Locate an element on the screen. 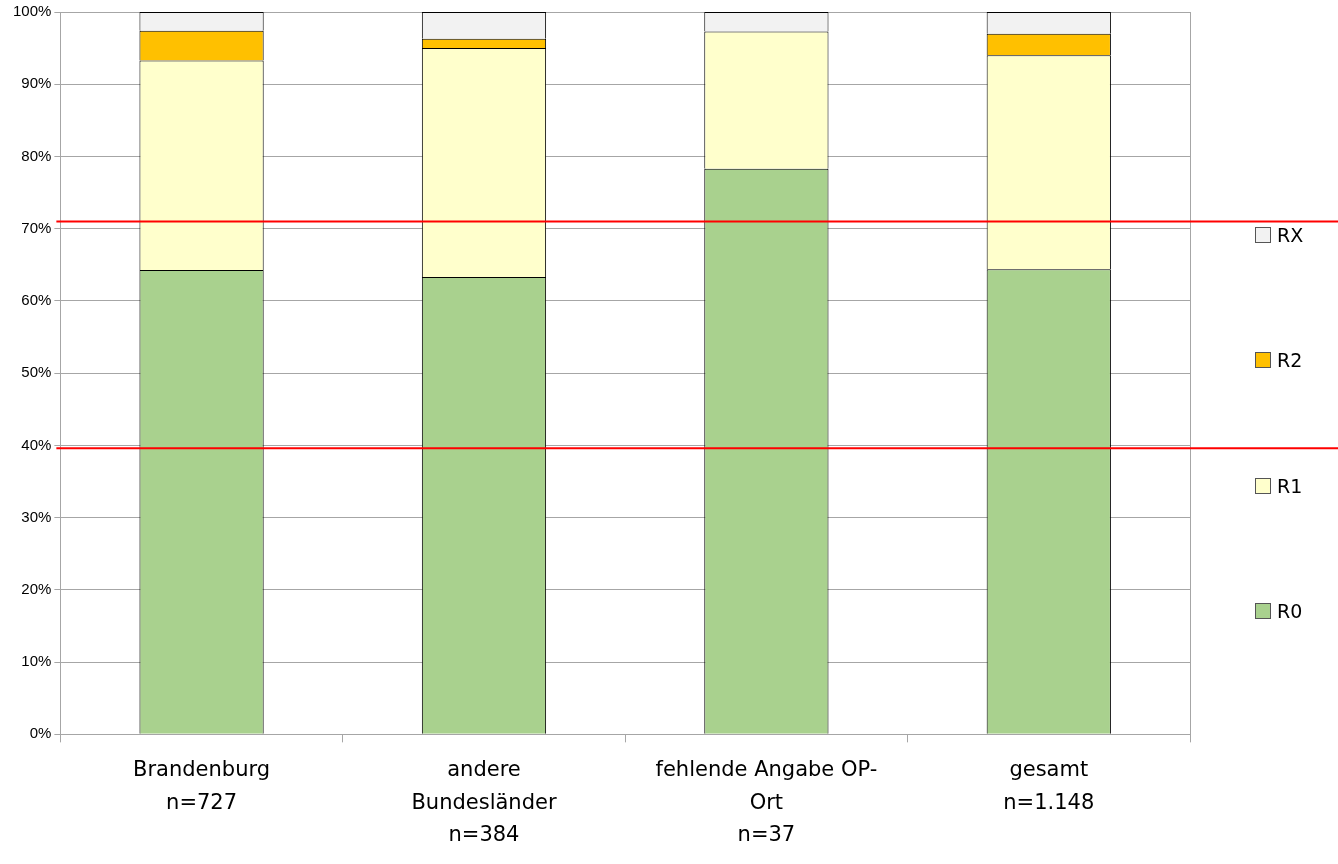 The height and width of the screenshot is (864, 1338). y-tick-label: 30% is located at coordinates (36, 516).